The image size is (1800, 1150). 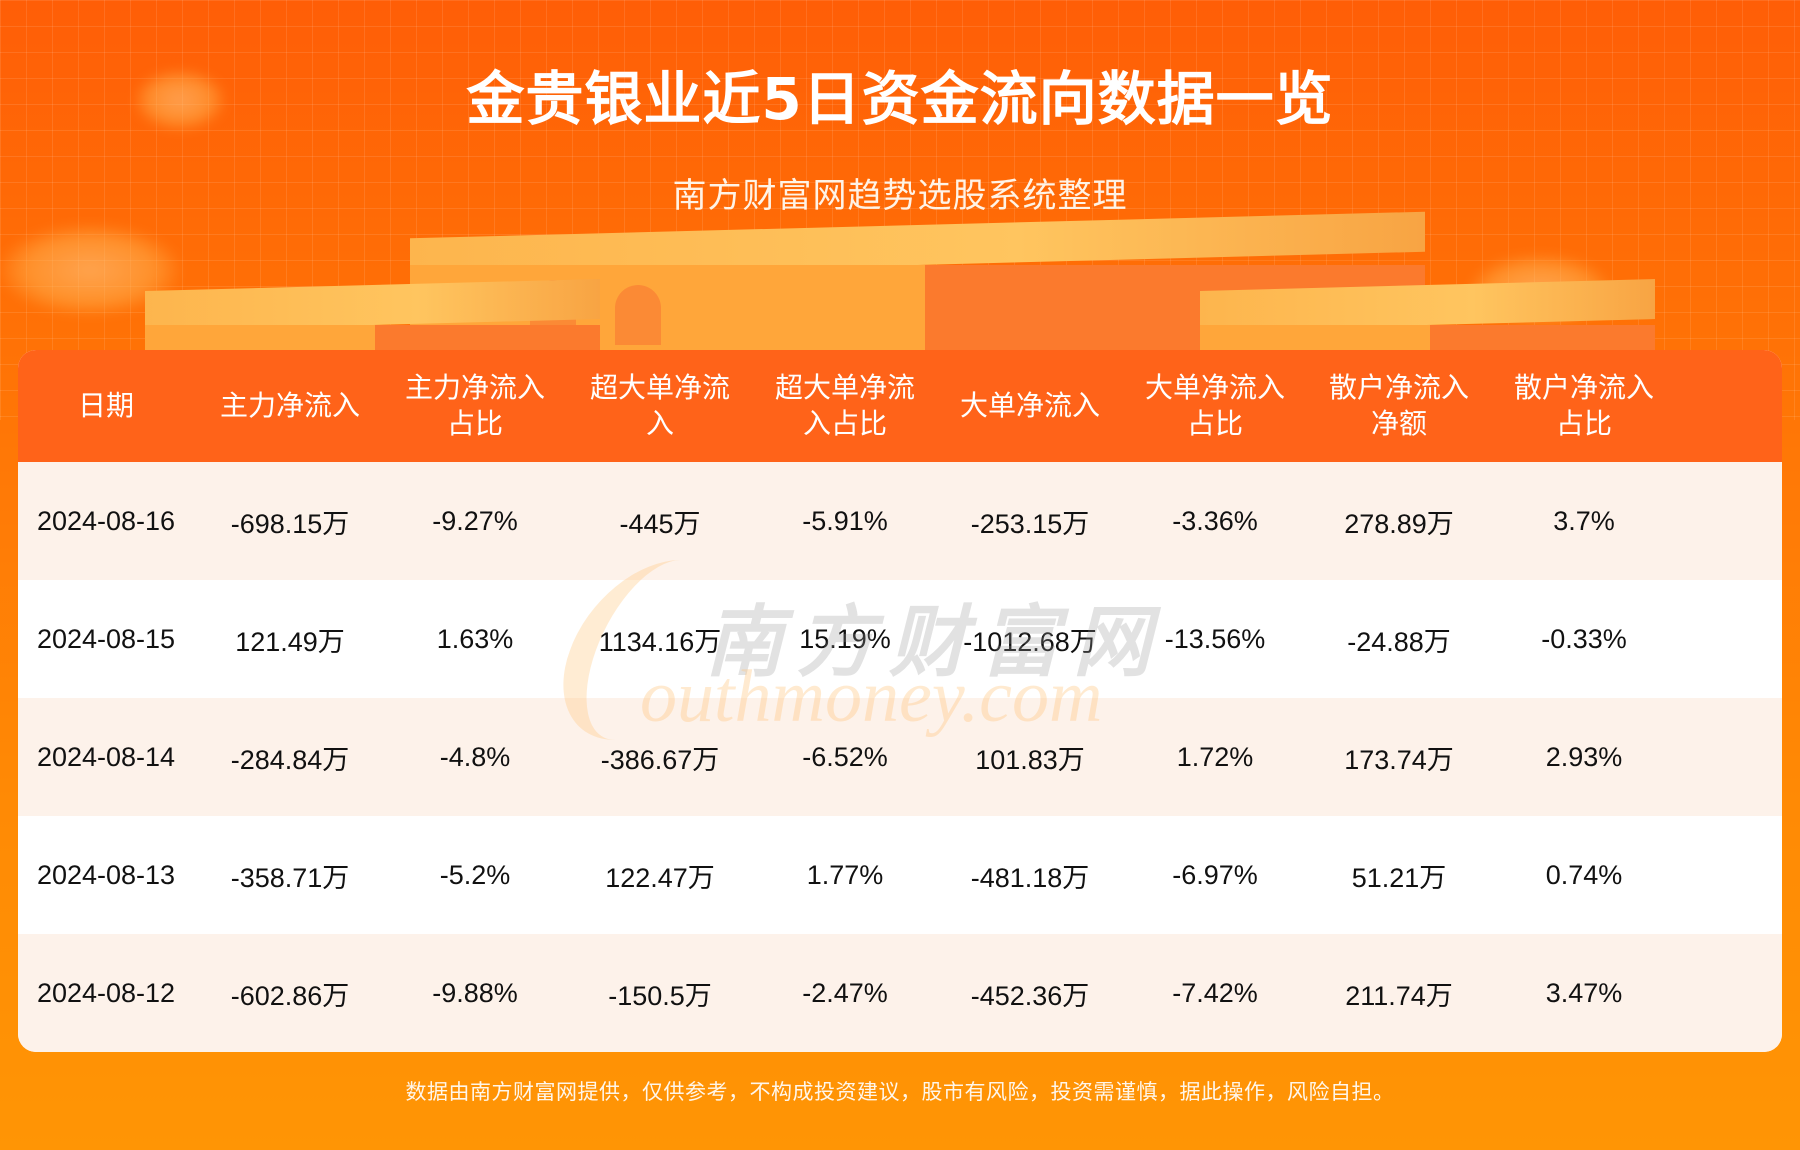 What do you see at coordinates (106, 992) in the screenshot?
I see `cell-date: 2024-08-12` at bounding box center [106, 992].